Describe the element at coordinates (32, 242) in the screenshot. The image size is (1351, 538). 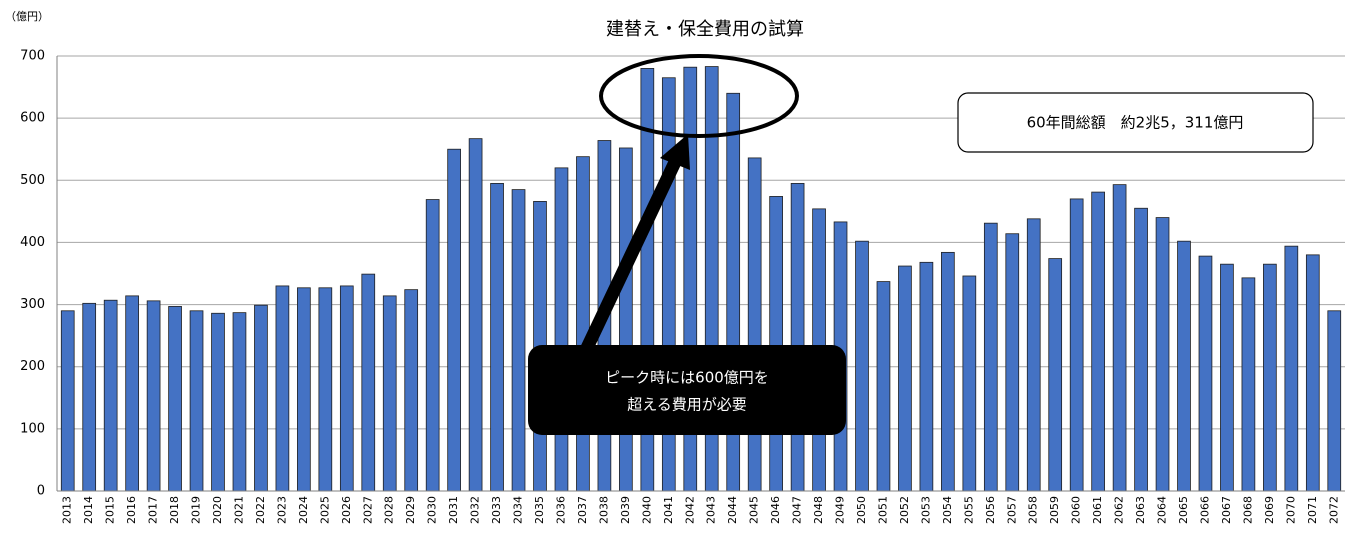
I see `y-tick-label: 400` at that location.